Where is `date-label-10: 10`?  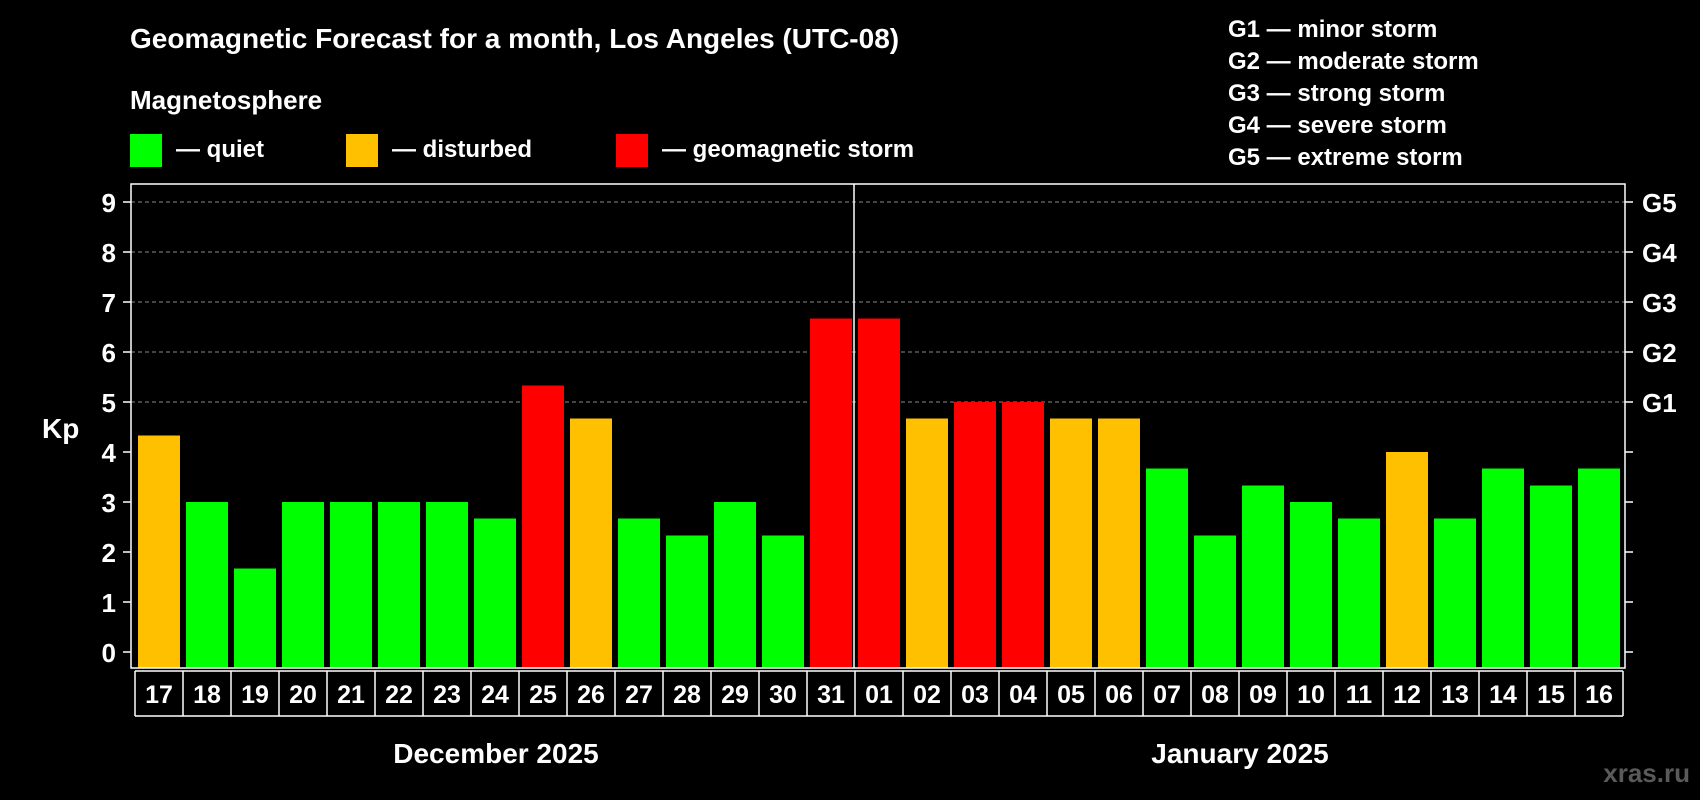
date-label-10: 10 is located at coordinates (1311, 695).